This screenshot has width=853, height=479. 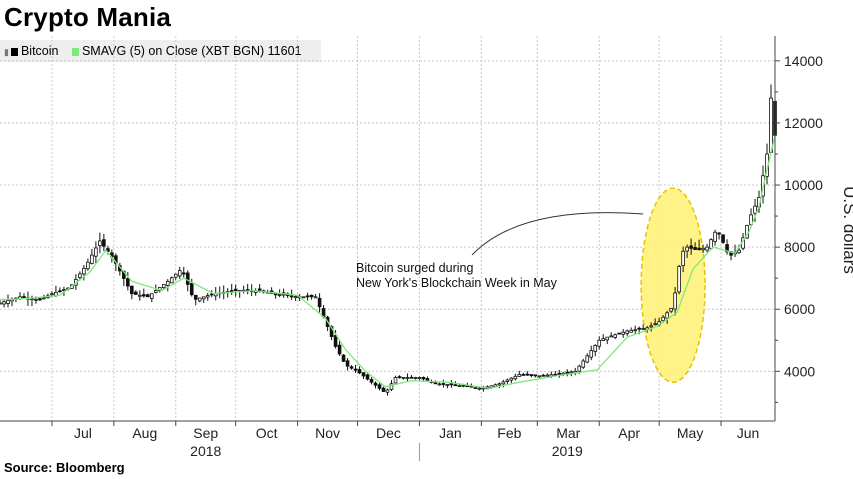 I want to click on x-tick-label: Aug, so click(x=144, y=433).